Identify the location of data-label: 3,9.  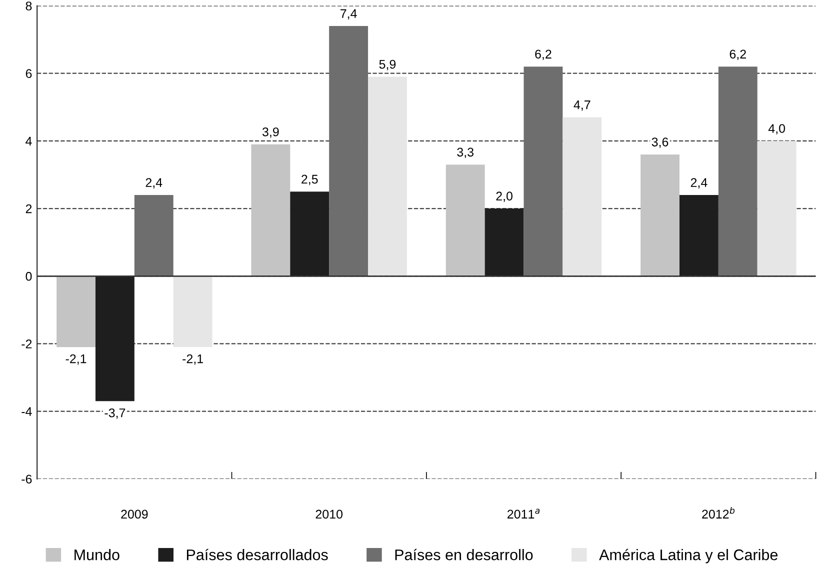
(270, 132).